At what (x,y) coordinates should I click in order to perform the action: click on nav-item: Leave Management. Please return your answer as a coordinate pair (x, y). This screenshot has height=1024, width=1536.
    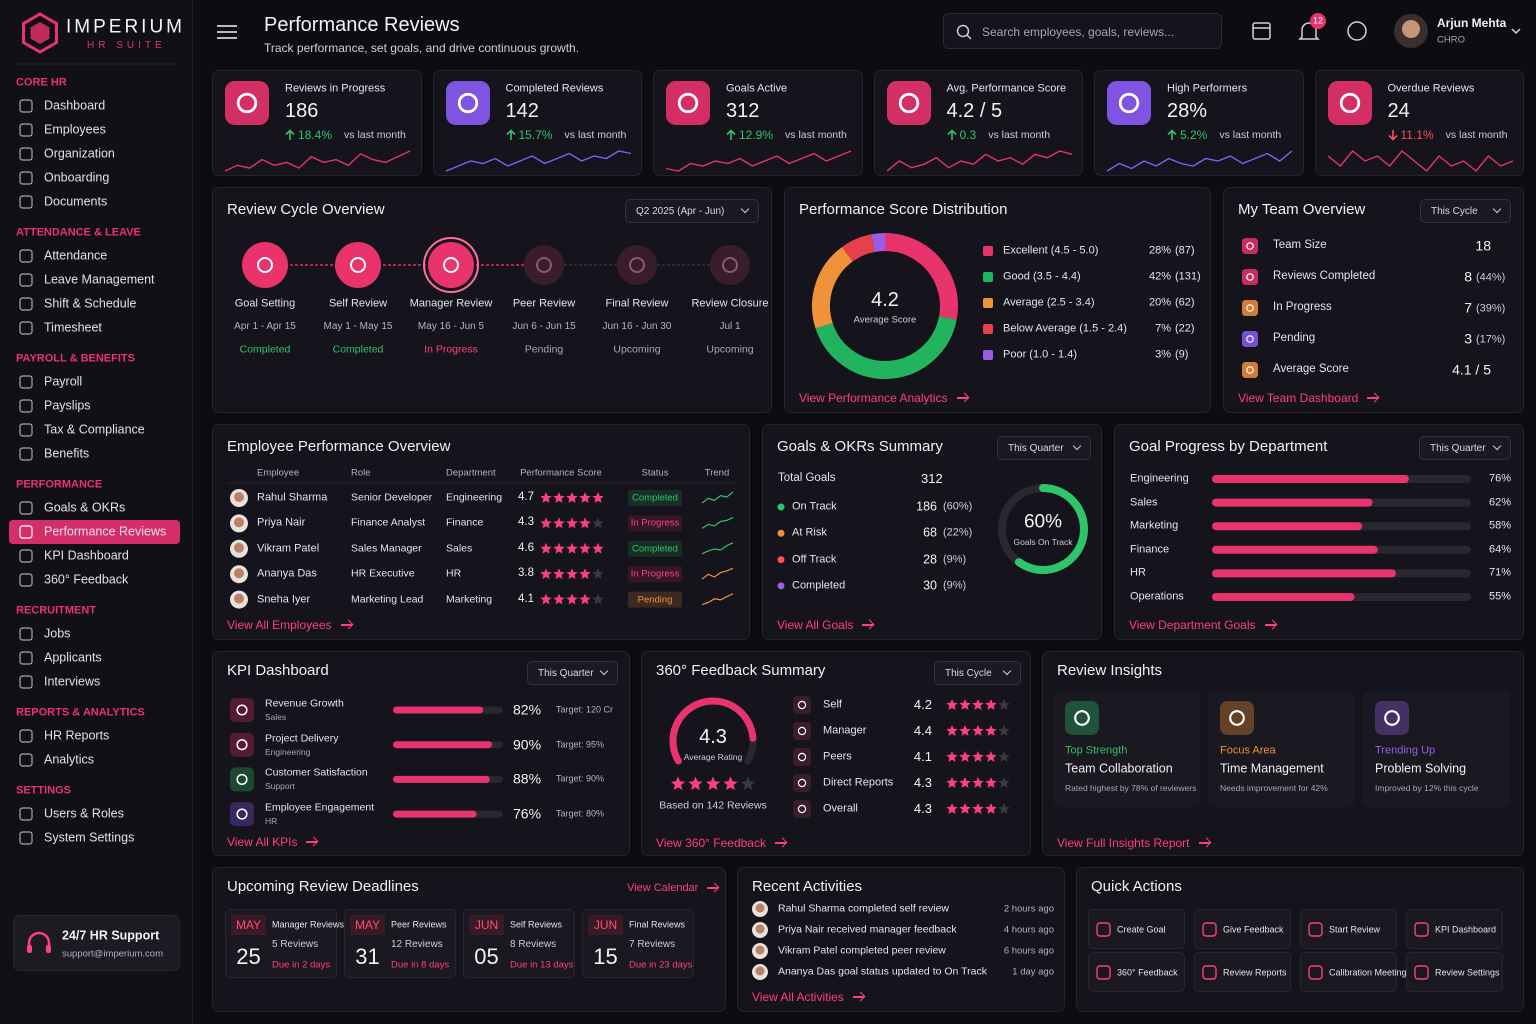
    Looking at the image, I should click on (99, 279).